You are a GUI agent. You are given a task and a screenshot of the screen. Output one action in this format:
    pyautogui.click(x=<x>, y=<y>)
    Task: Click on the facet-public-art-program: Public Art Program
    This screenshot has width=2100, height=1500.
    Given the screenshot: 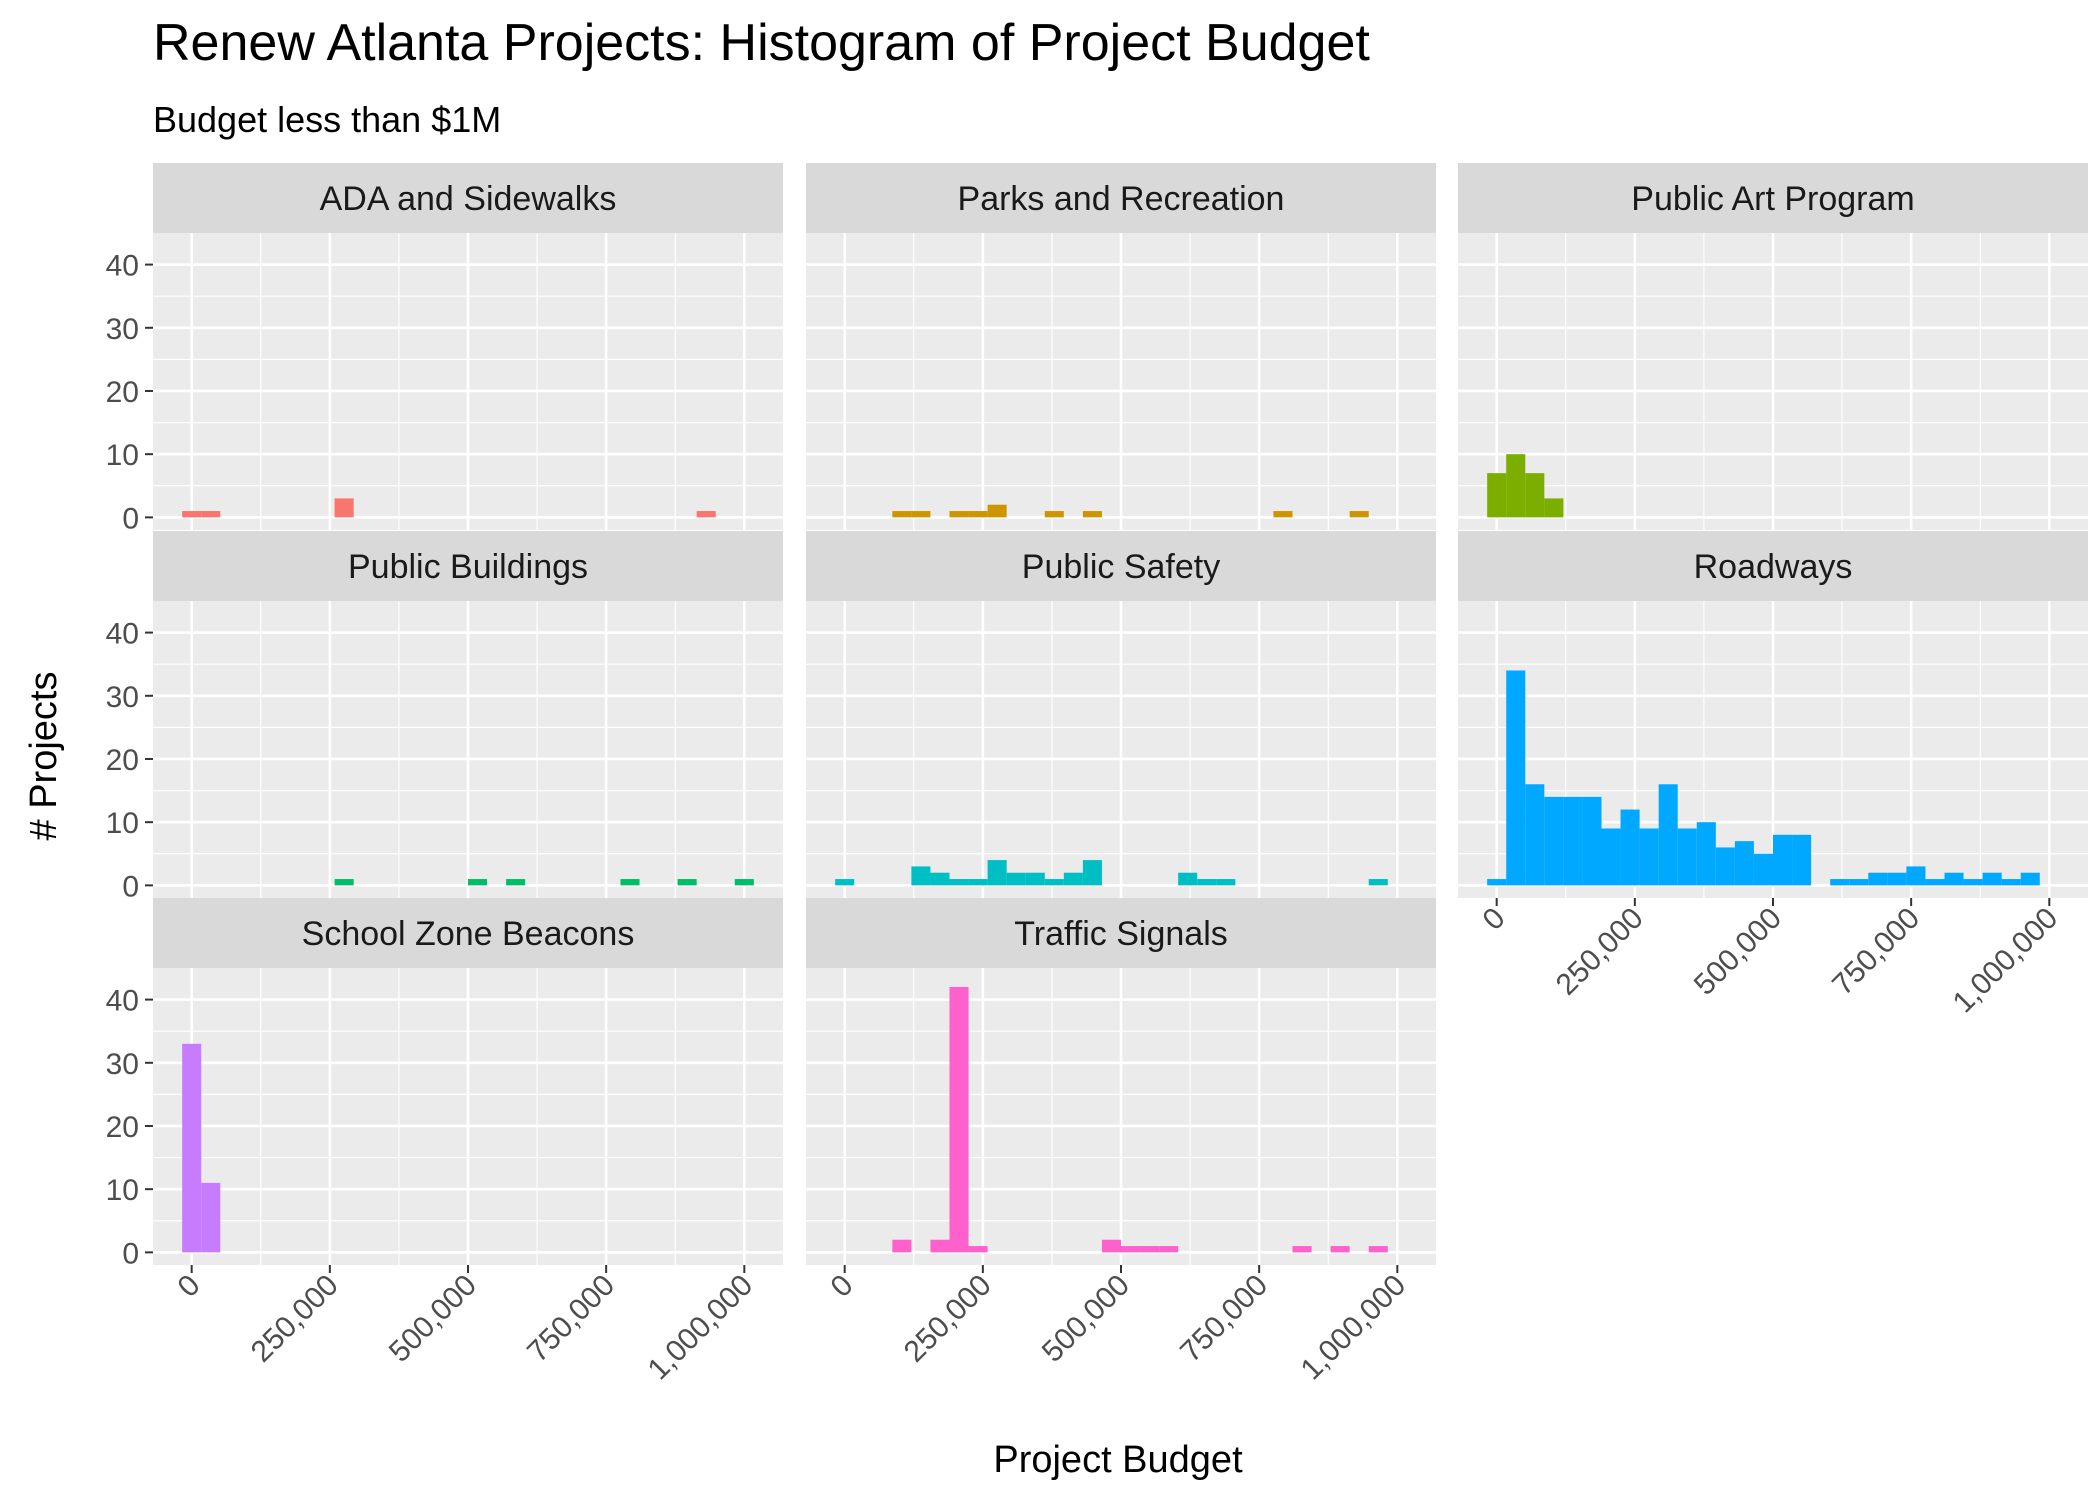 What is the action you would take?
    pyautogui.click(x=1773, y=346)
    